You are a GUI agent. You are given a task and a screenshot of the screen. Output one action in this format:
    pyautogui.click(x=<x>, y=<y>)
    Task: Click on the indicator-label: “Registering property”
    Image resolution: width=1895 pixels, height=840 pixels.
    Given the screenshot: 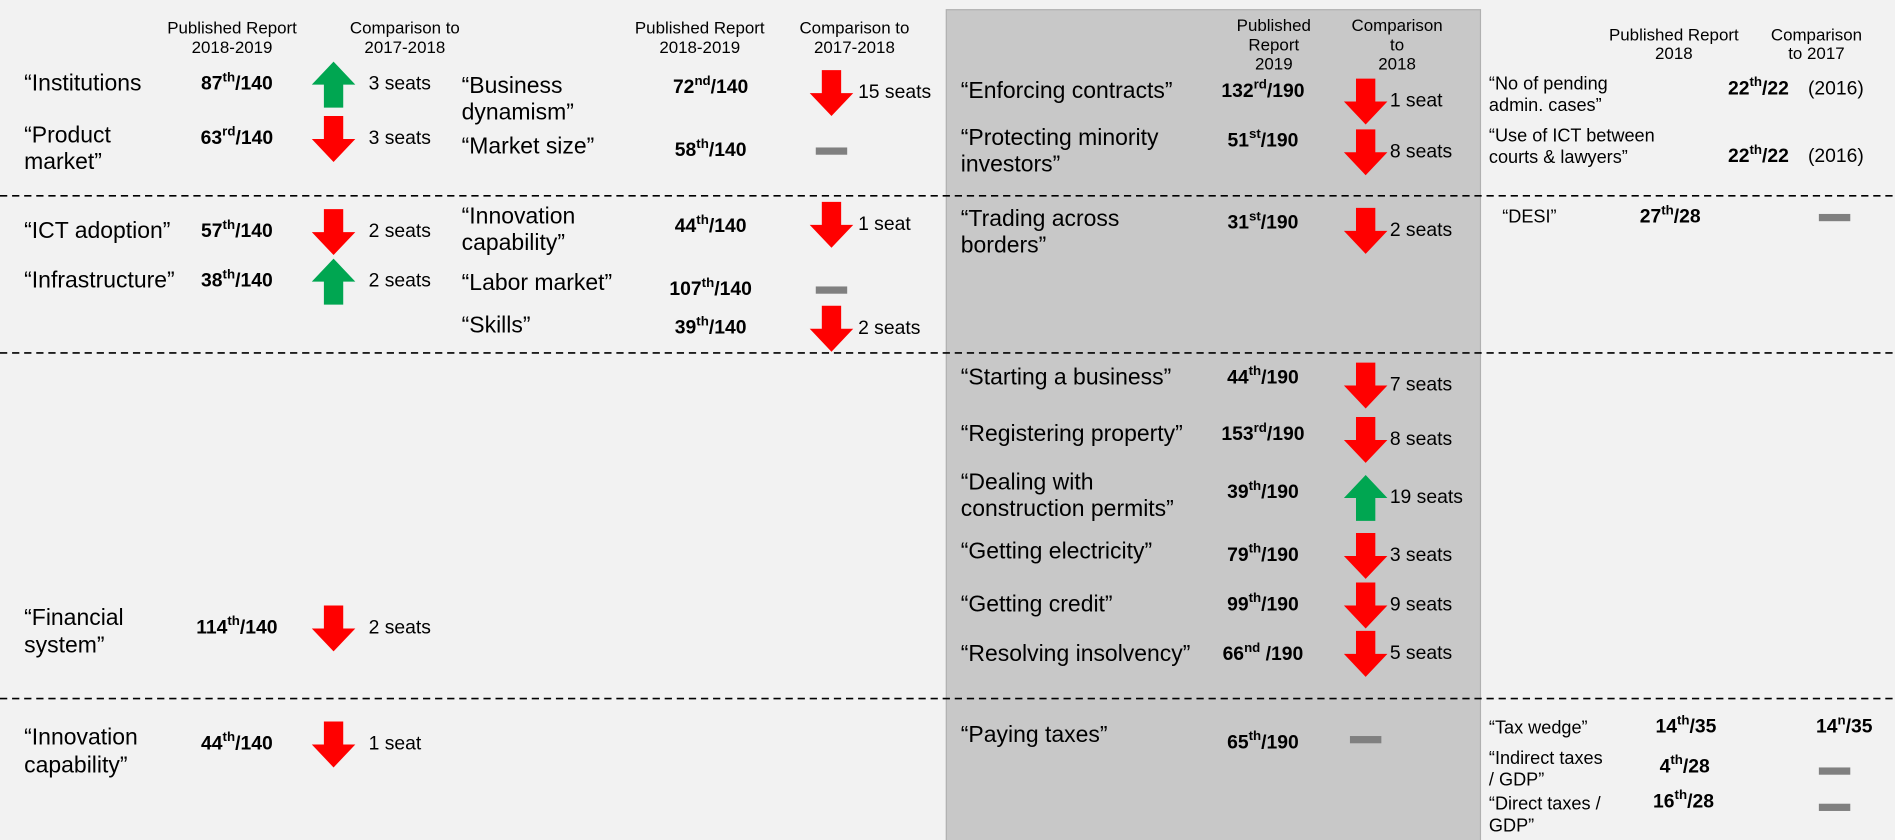 What is the action you would take?
    pyautogui.click(x=1072, y=433)
    